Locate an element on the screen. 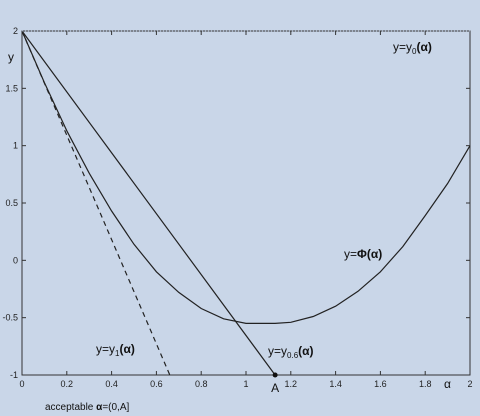  x-tick-label: 1.6 is located at coordinates (380, 384).